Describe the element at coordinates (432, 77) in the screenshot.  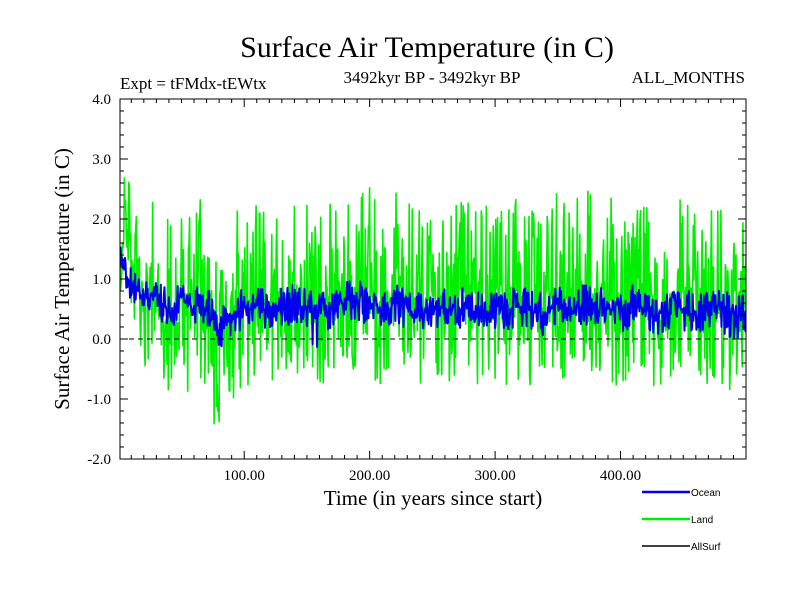
I see `period-label: 3492kyr BP - 3492kyr BP` at that location.